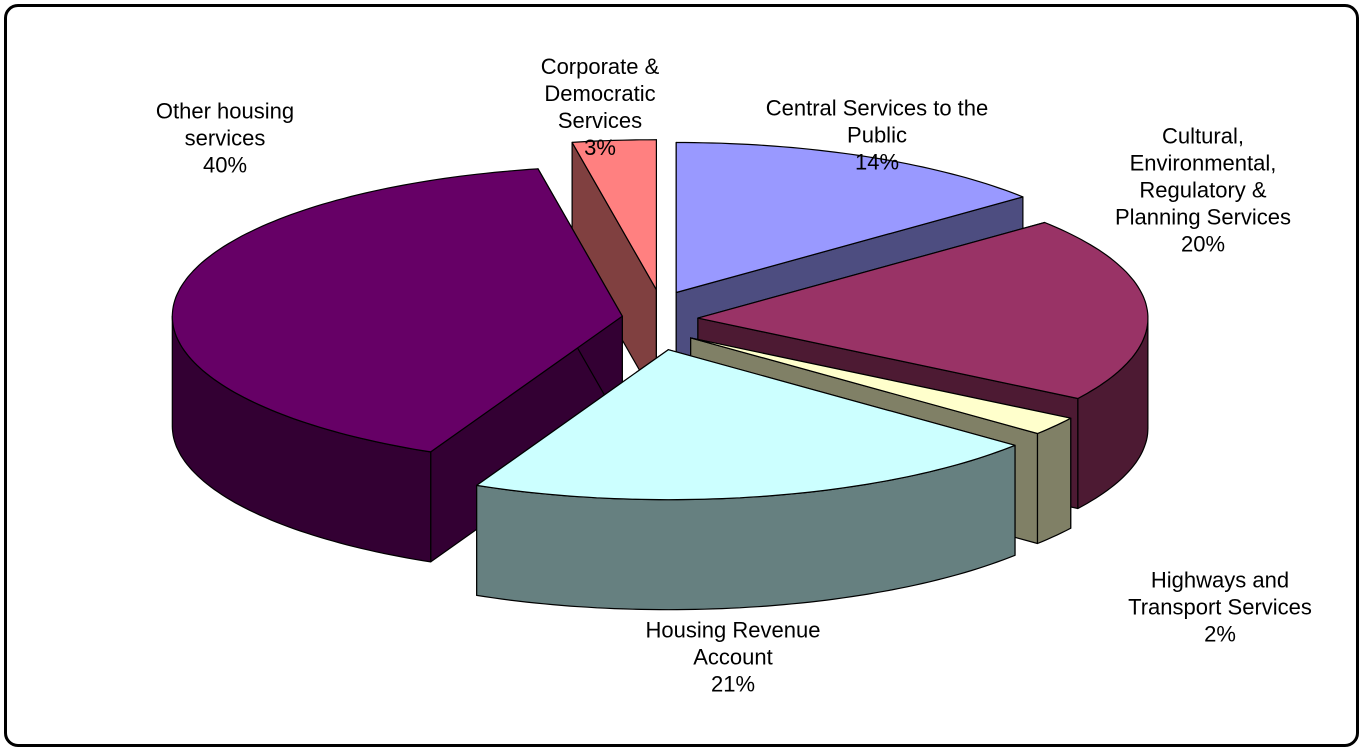  I want to click on category-label: Central Services to the Public, so click(877, 121).